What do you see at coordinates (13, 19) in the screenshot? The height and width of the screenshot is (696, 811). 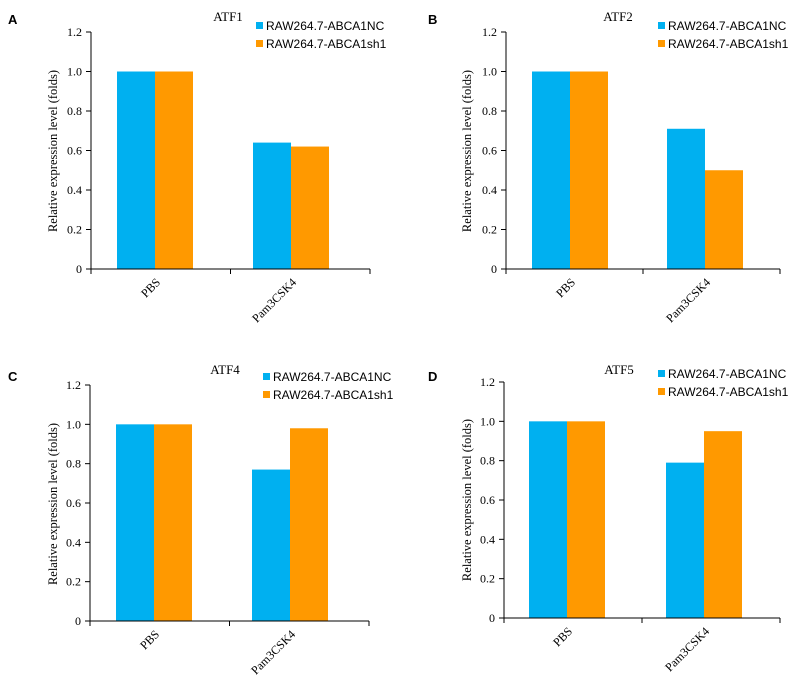 I see `panel-letter: A` at bounding box center [13, 19].